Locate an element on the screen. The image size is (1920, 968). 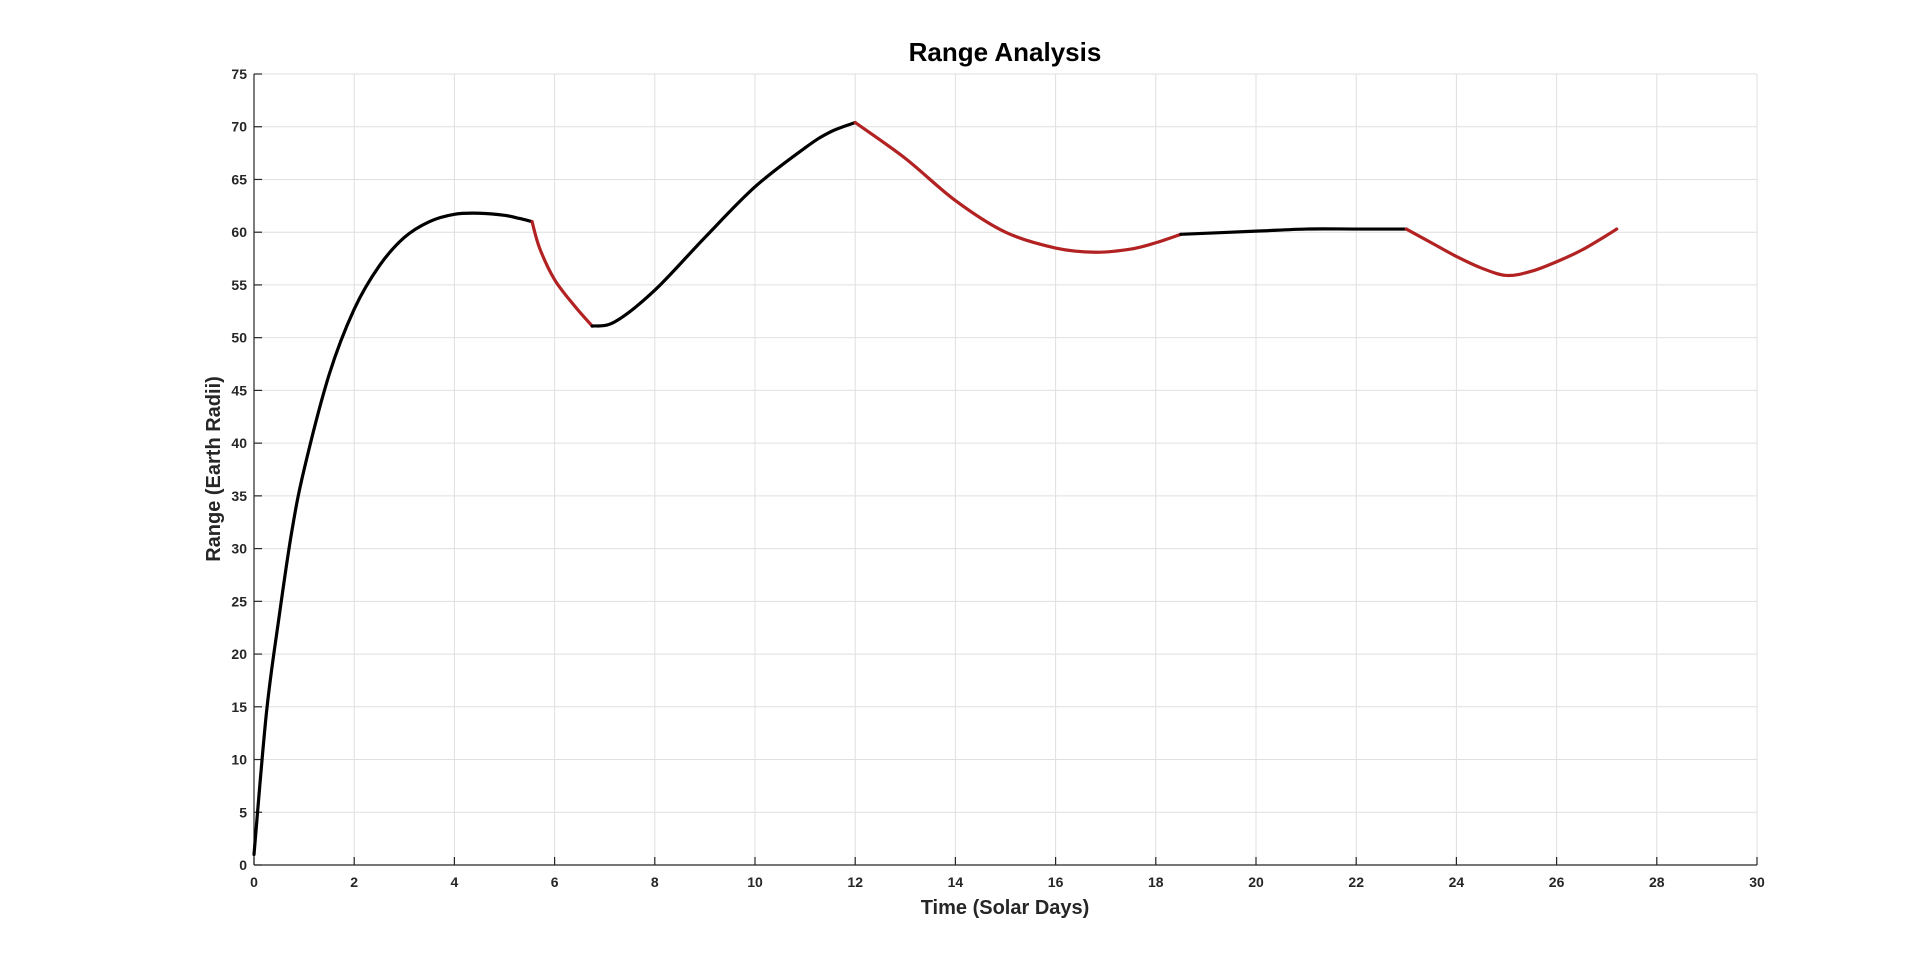
x-tick-label: 30 is located at coordinates (1757, 882).